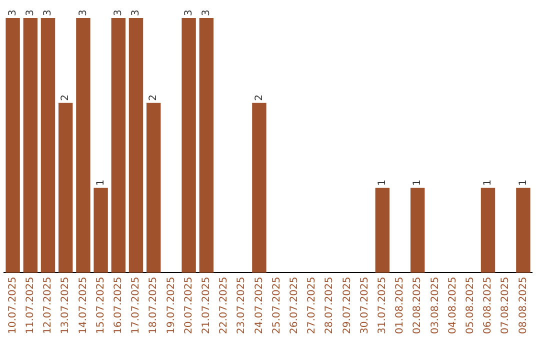  Describe the element at coordinates (506, 305) in the screenshot. I see `x-tick-label: 07.08.2025` at that location.